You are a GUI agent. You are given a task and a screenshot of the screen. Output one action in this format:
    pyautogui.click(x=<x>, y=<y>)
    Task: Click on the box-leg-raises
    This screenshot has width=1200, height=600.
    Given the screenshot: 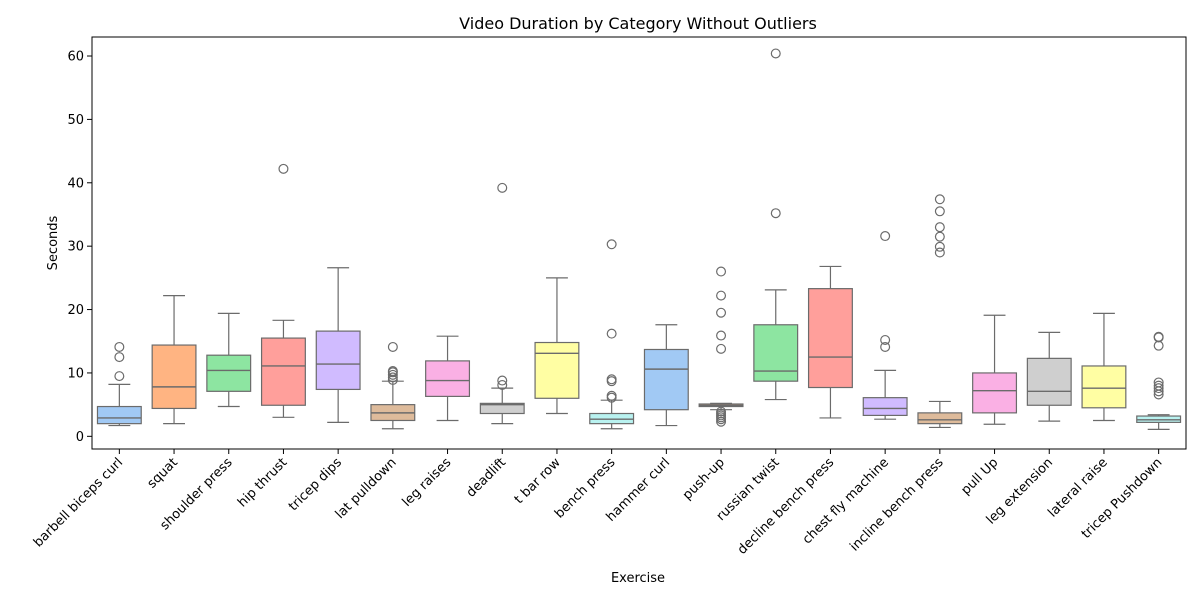 What is the action you would take?
    pyautogui.click(x=448, y=378)
    